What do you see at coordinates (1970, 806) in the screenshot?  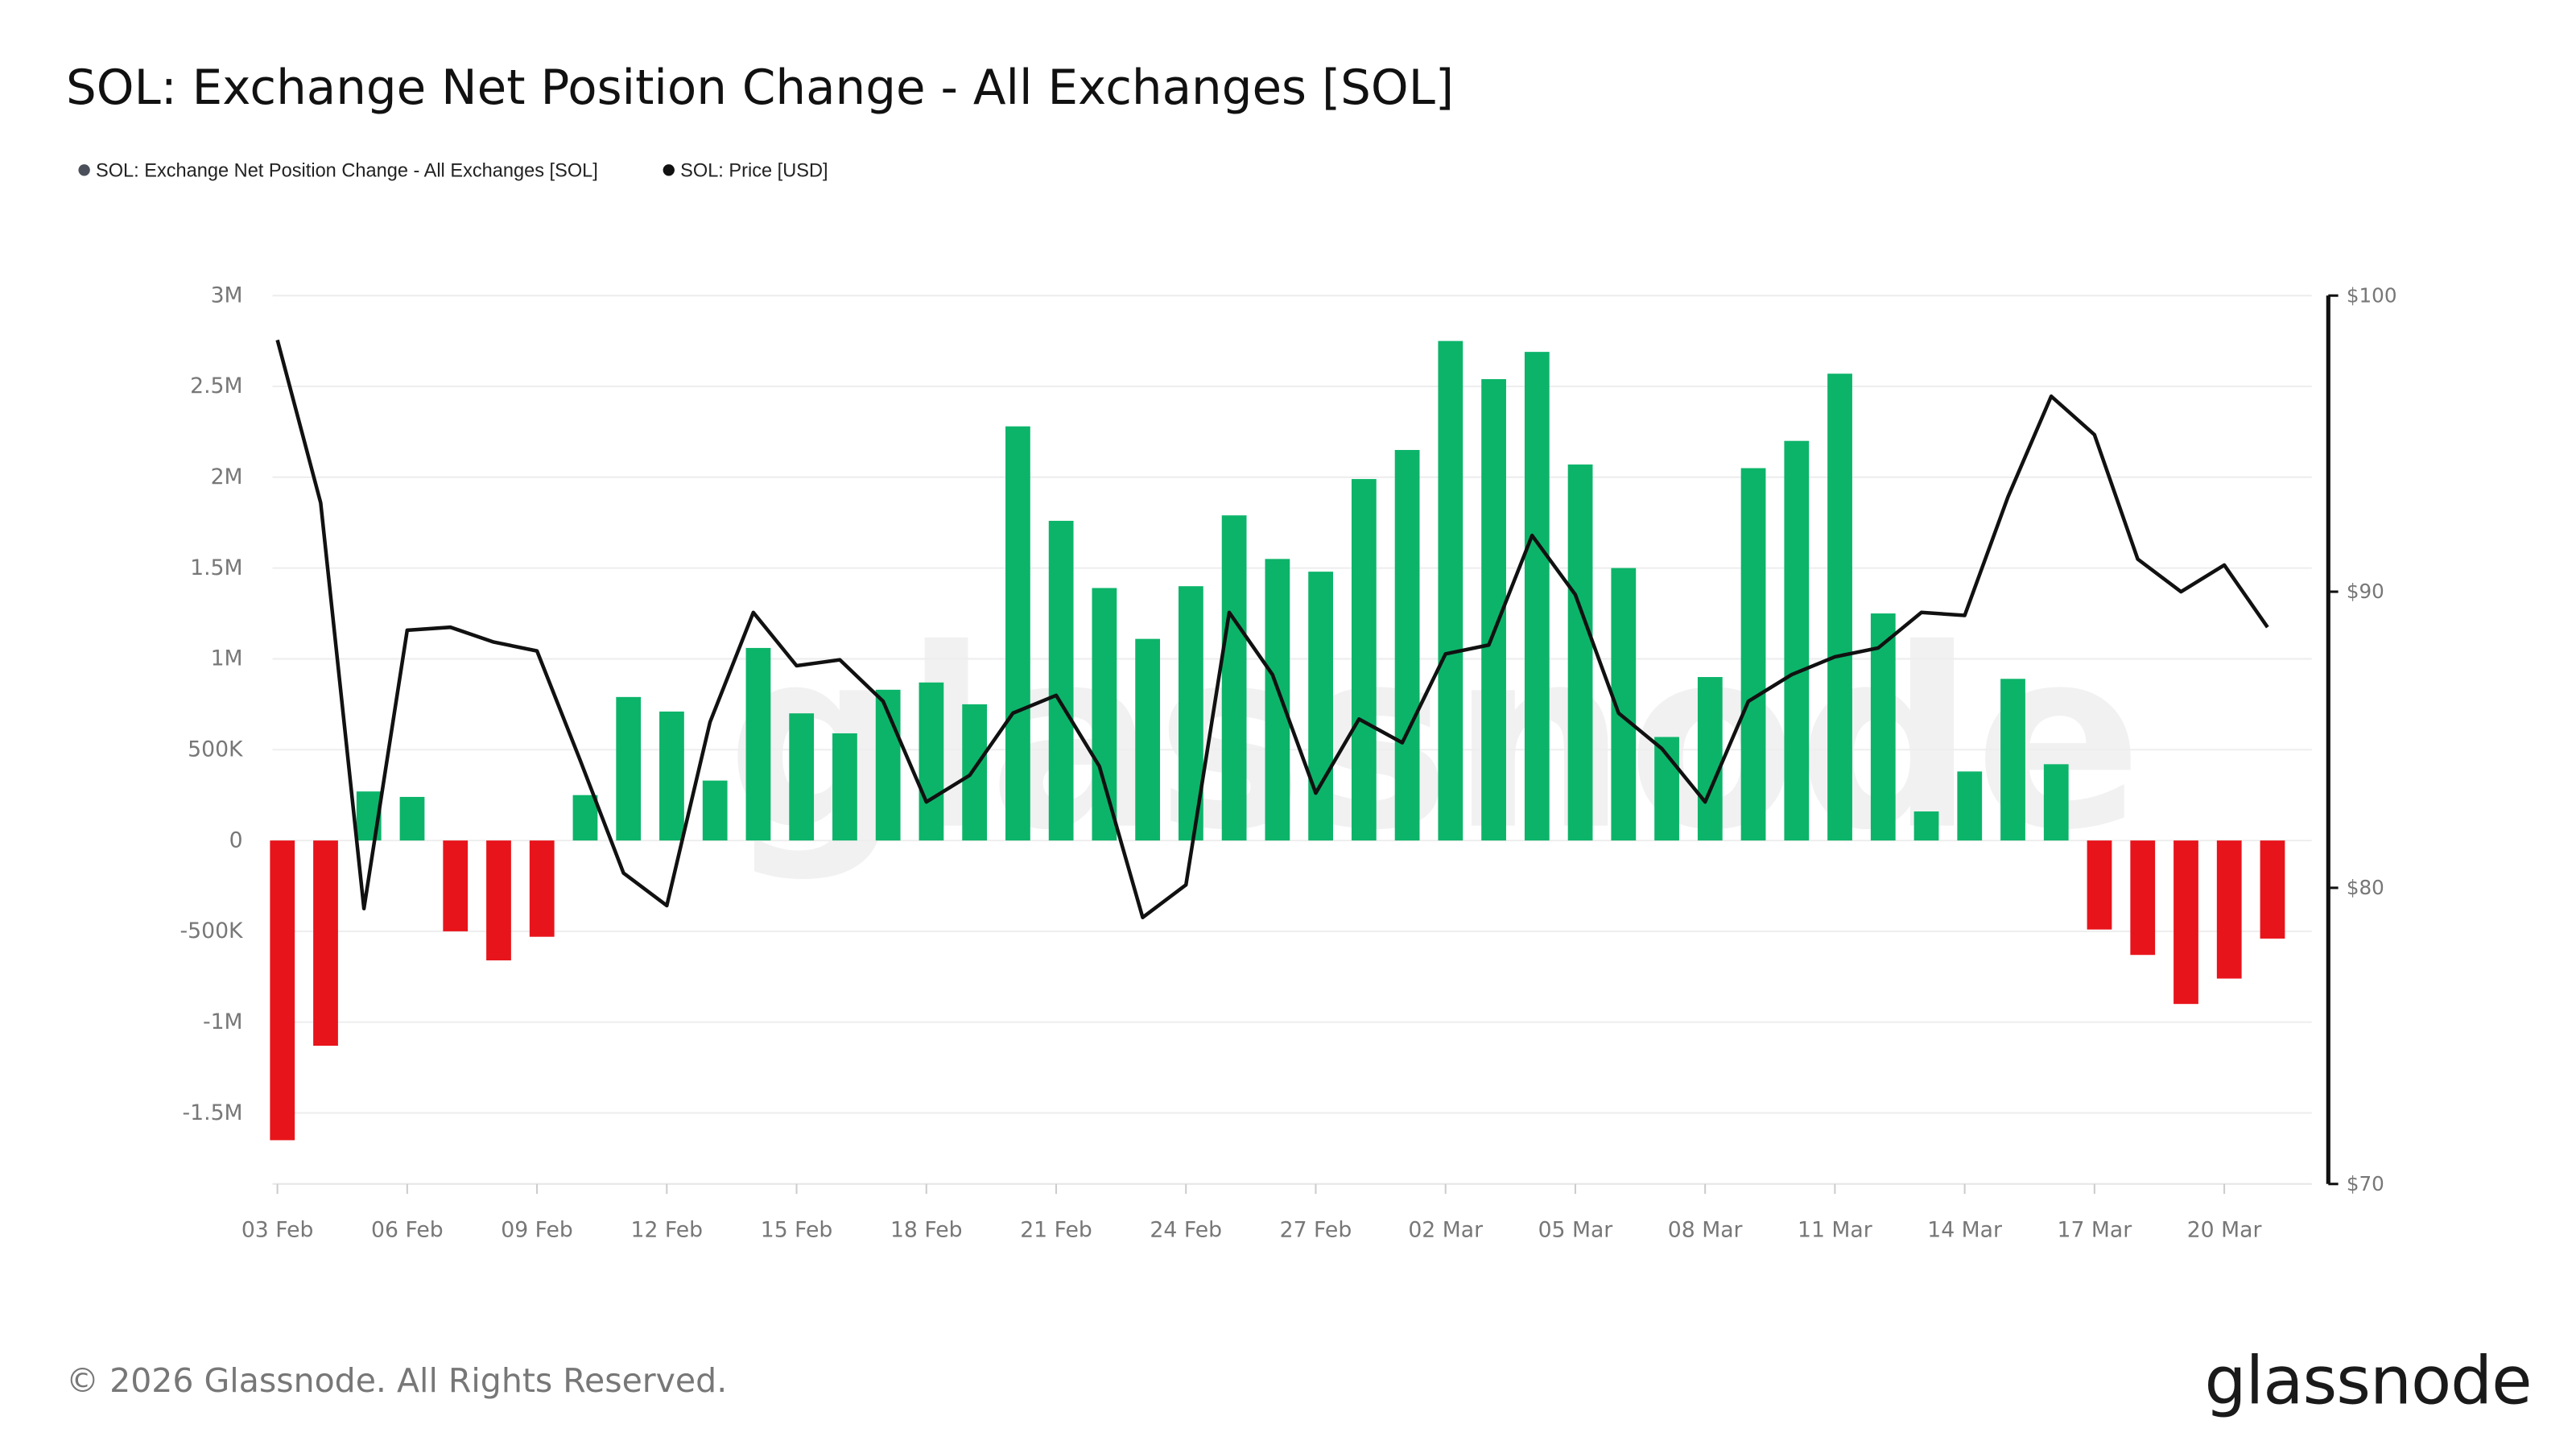 I see `bar-14-mar` at bounding box center [1970, 806].